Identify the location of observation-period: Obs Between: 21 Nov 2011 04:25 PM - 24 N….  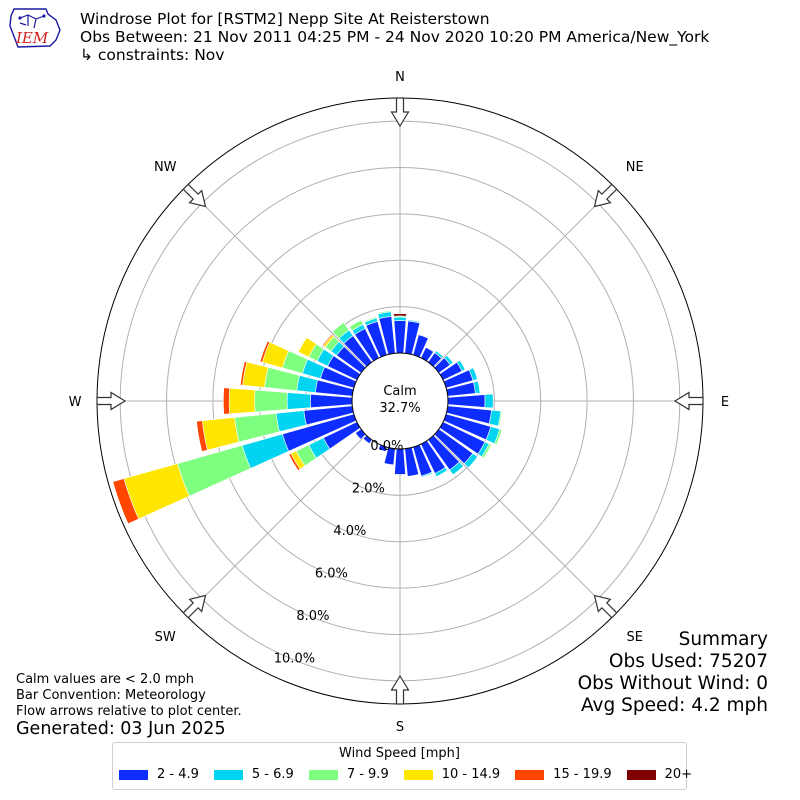
(395, 37).